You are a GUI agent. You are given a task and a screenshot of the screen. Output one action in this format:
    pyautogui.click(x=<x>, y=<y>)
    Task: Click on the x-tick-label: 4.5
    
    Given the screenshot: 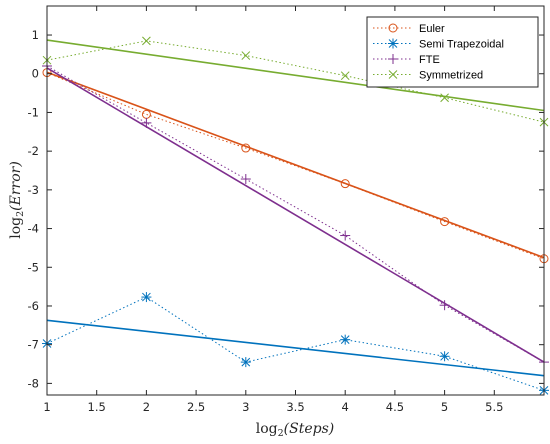 What is the action you would take?
    pyautogui.click(x=395, y=407)
    